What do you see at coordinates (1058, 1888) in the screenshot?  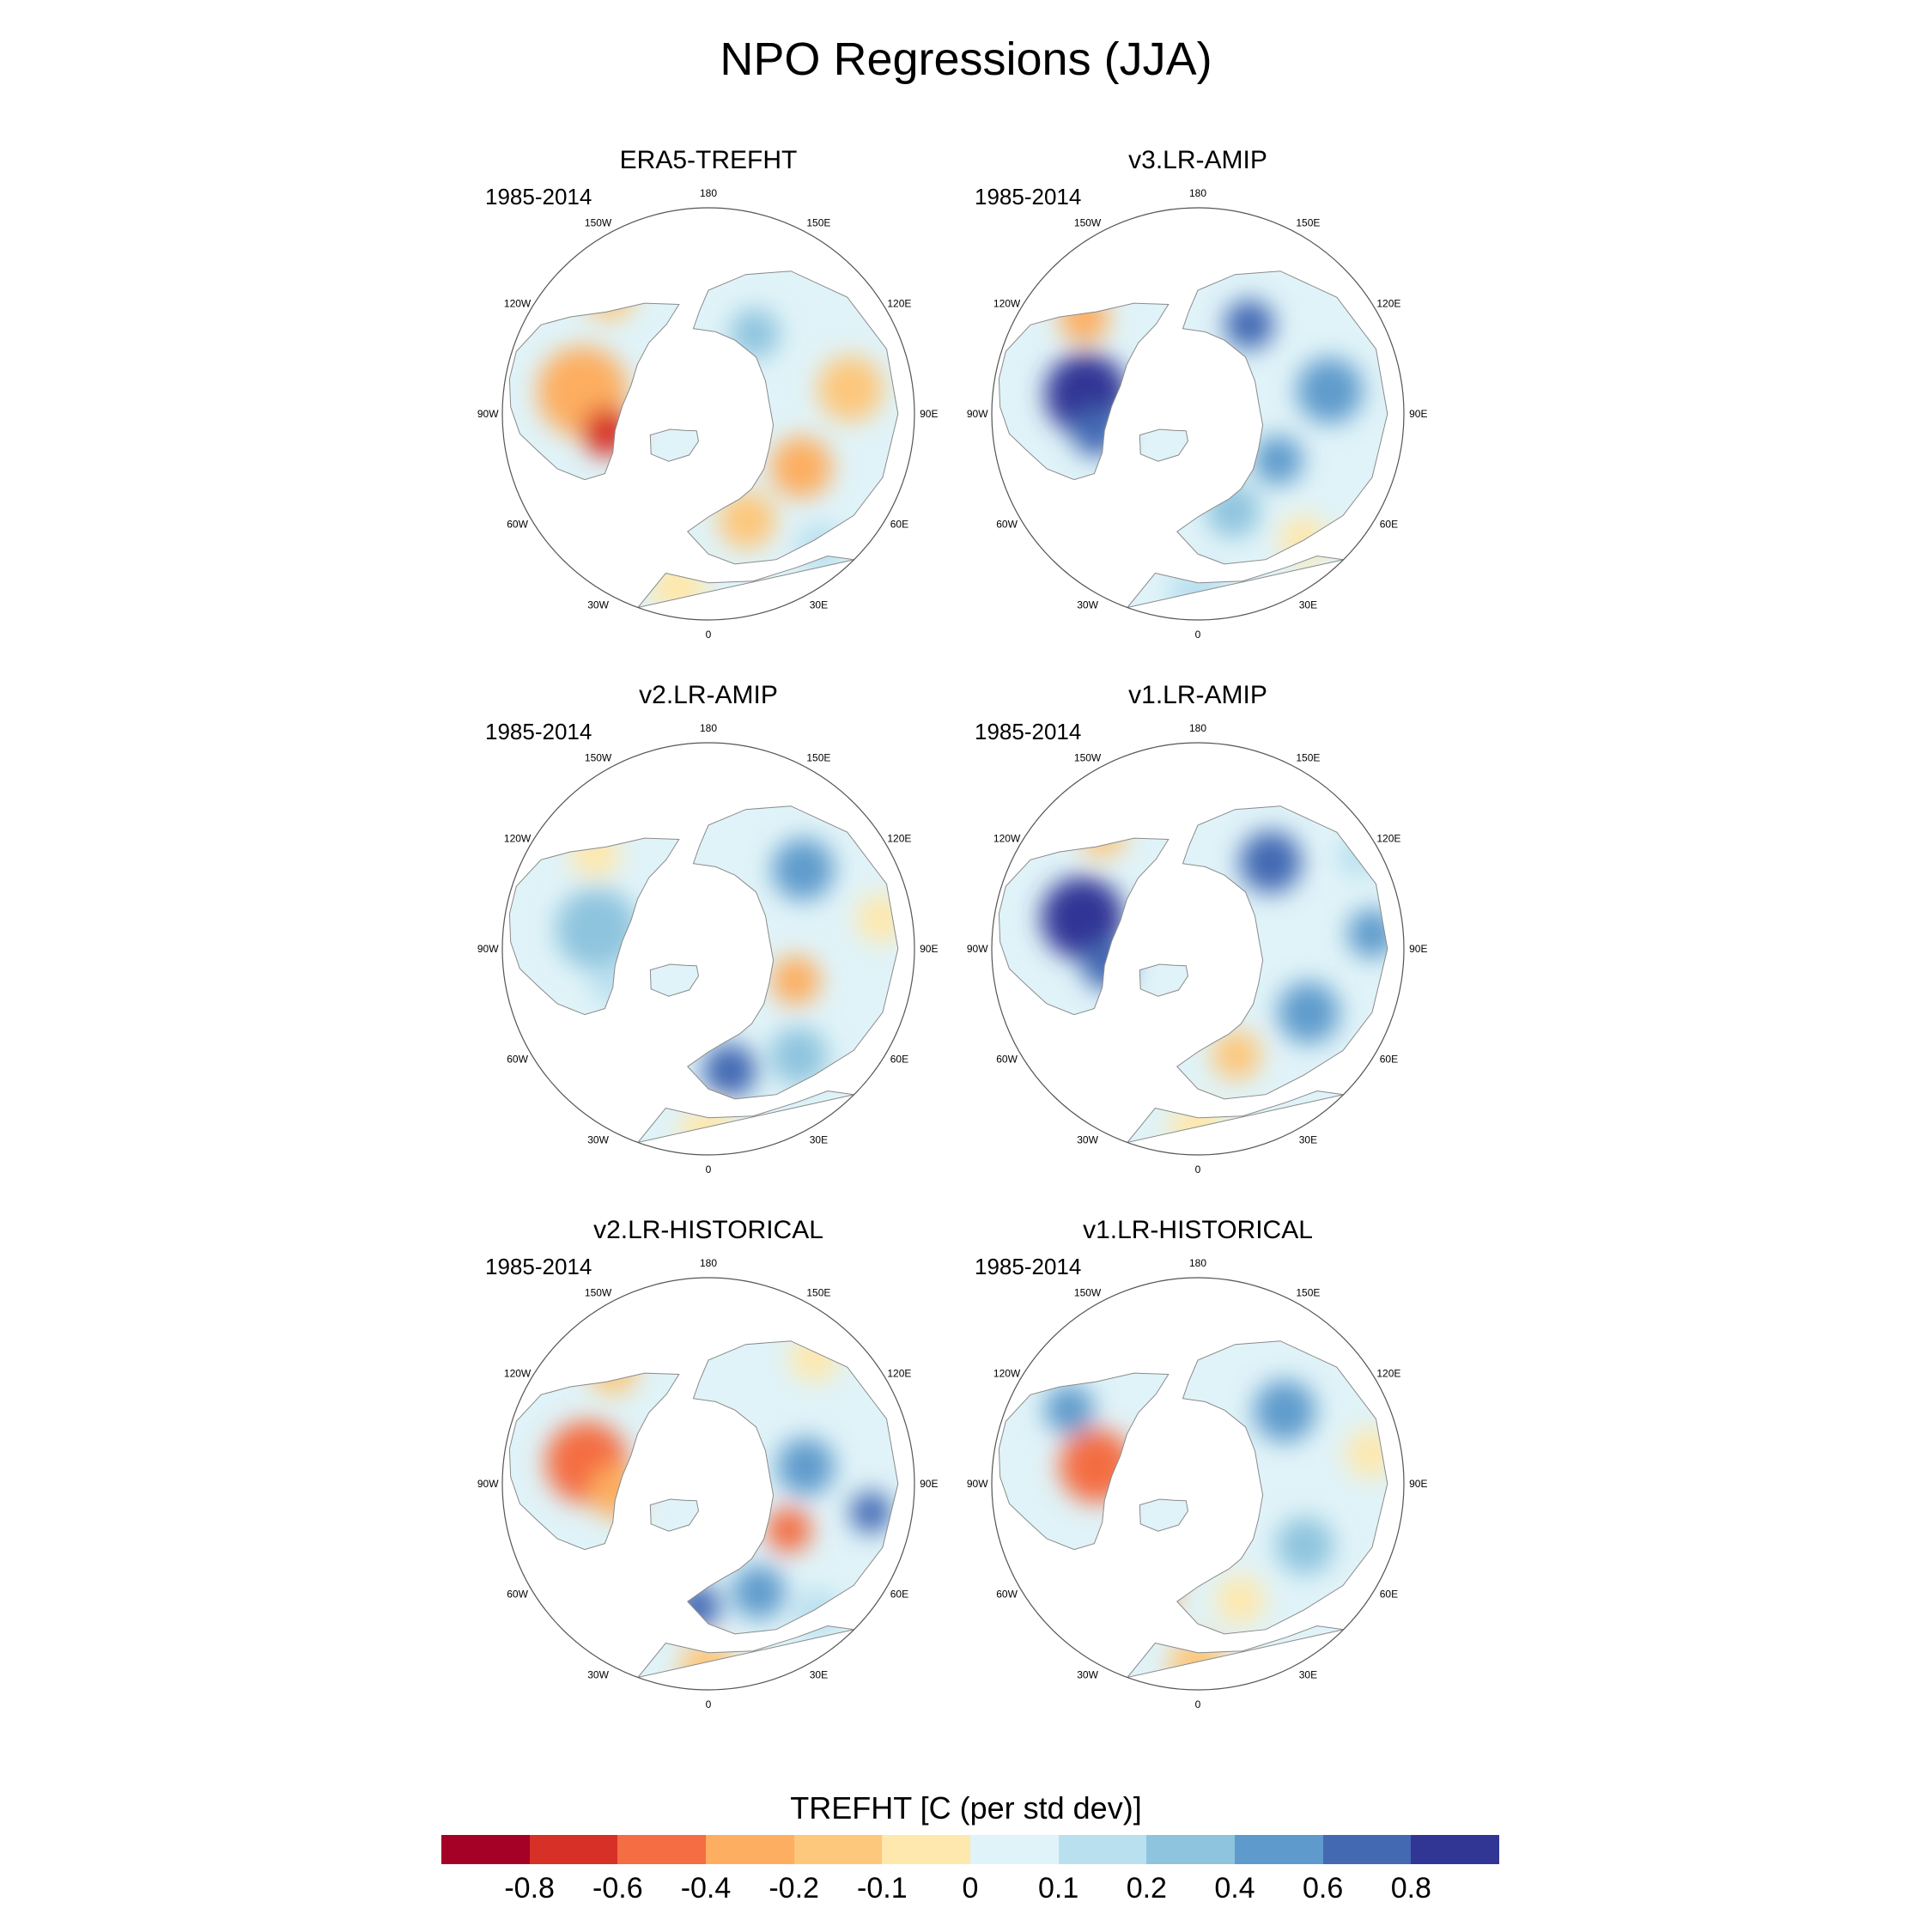 I see `colorbar-tick-label: 0.1` at bounding box center [1058, 1888].